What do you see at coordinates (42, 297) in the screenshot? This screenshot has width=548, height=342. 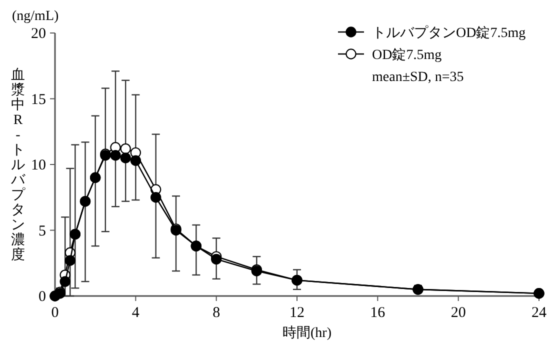 I see `y-tick-label: 0` at bounding box center [42, 297].